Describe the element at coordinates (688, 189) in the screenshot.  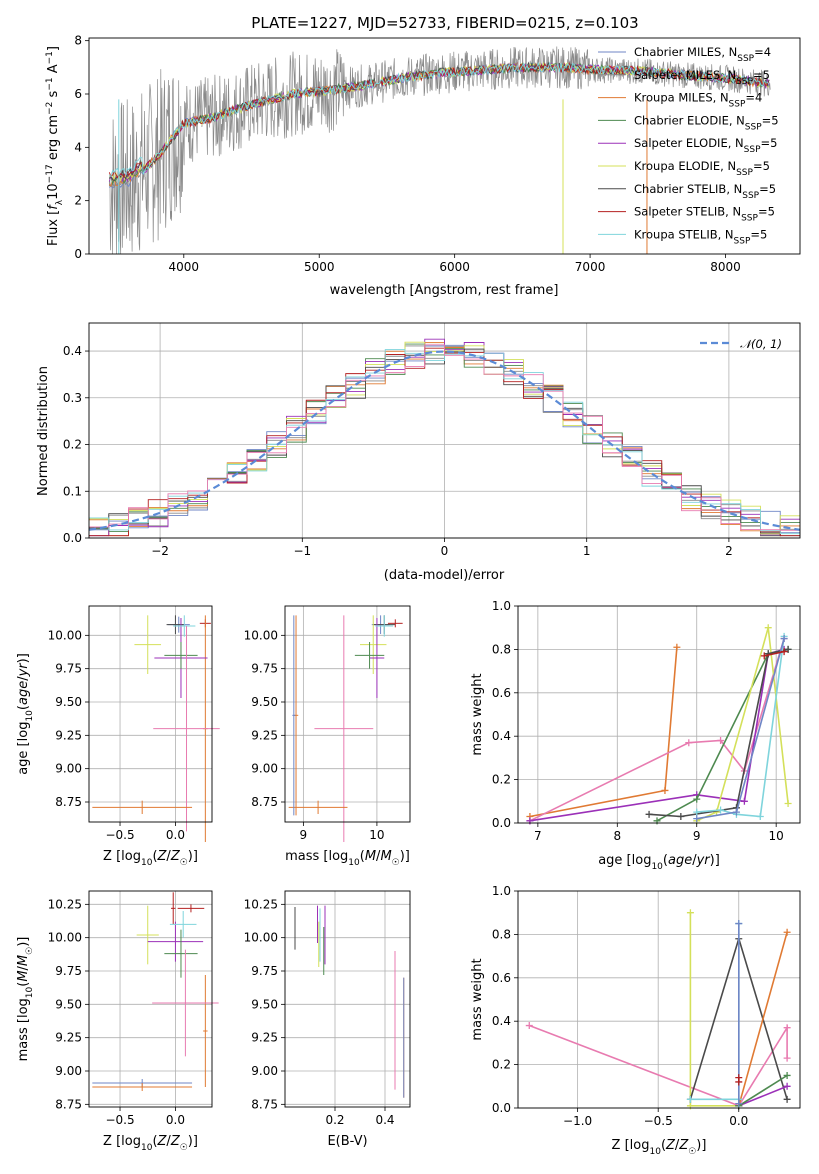
I see `label-part: Chabrier STELIB, N` at that location.